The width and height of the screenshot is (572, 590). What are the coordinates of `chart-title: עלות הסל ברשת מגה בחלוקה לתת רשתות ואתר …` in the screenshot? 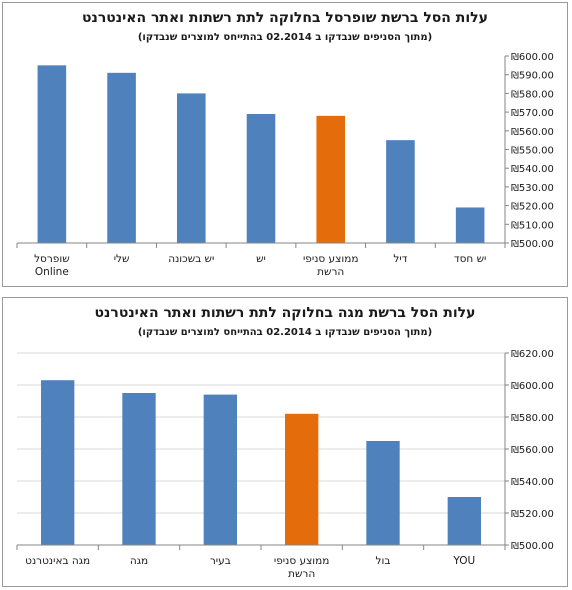 It's located at (285, 313).